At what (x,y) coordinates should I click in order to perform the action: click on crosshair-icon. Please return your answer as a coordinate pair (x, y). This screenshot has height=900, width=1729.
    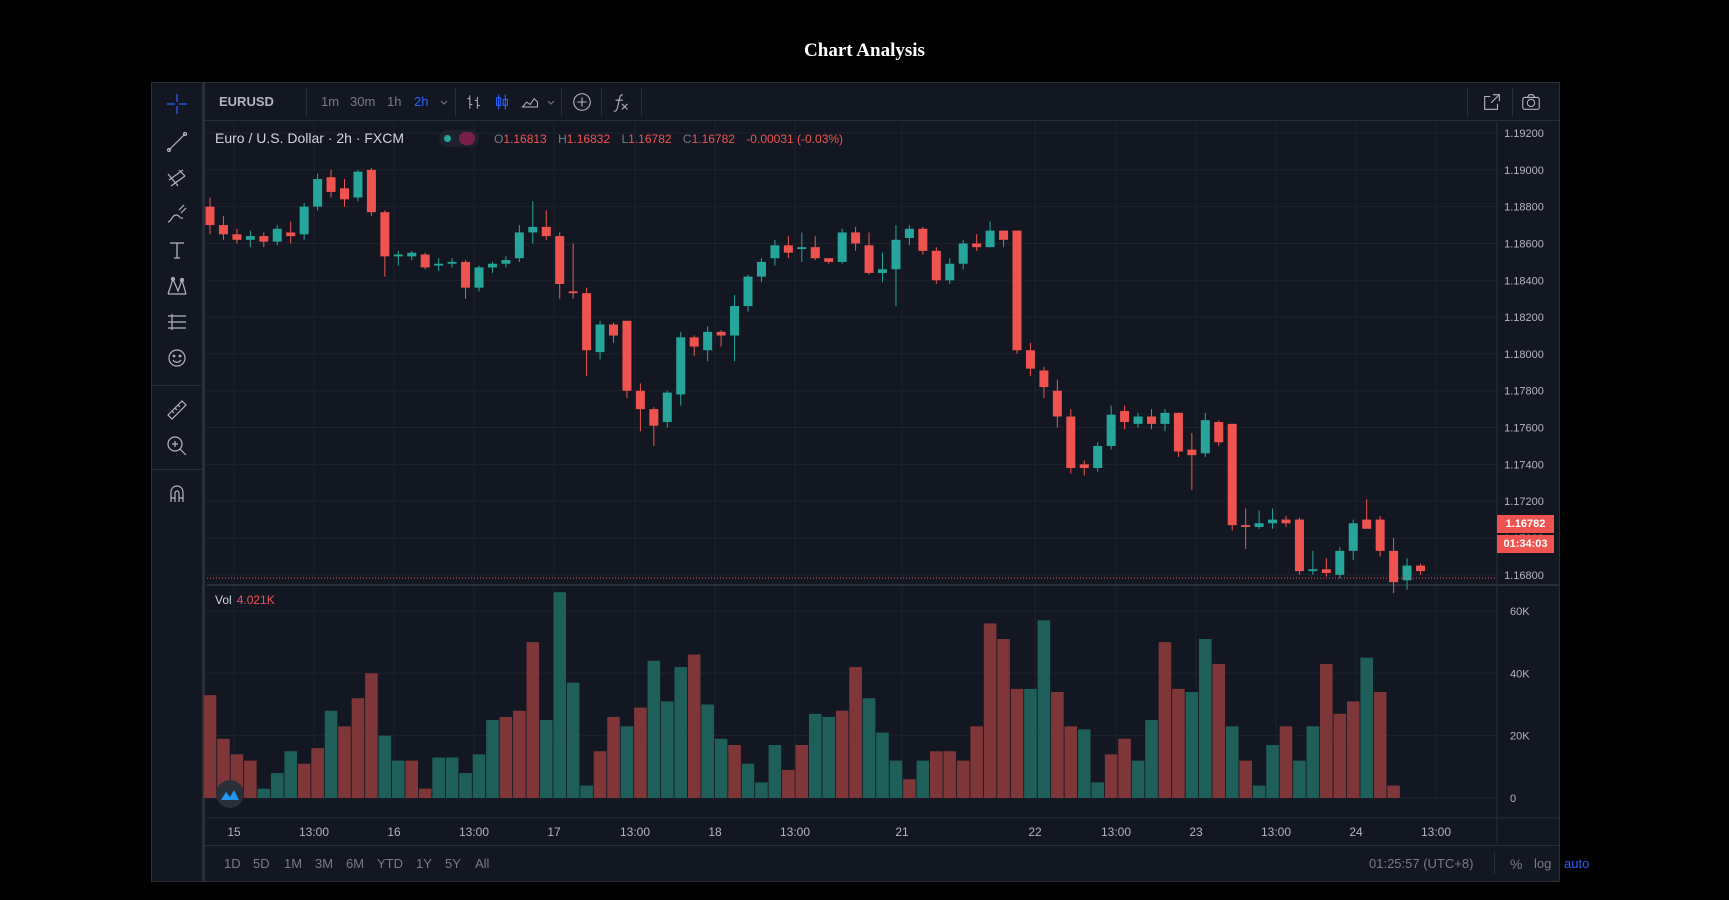
    Looking at the image, I should click on (177, 104).